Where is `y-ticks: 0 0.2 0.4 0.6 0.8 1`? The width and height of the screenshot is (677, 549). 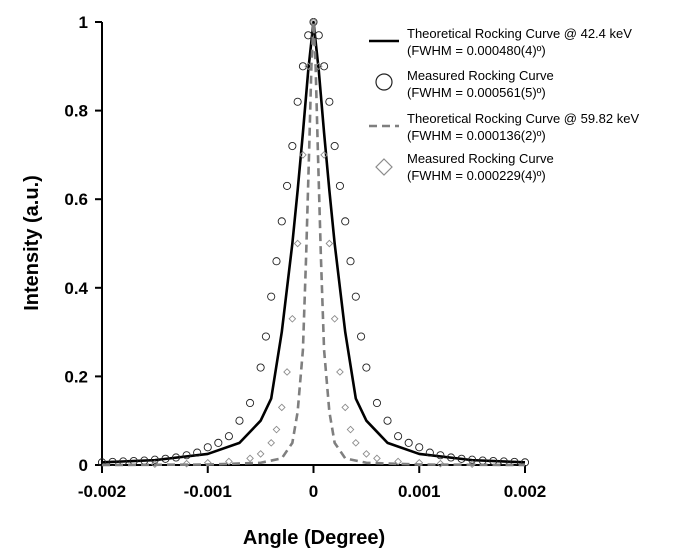 y-ticks: 0 0.2 0.4 0.6 0.8 1 is located at coordinates (83, 244).